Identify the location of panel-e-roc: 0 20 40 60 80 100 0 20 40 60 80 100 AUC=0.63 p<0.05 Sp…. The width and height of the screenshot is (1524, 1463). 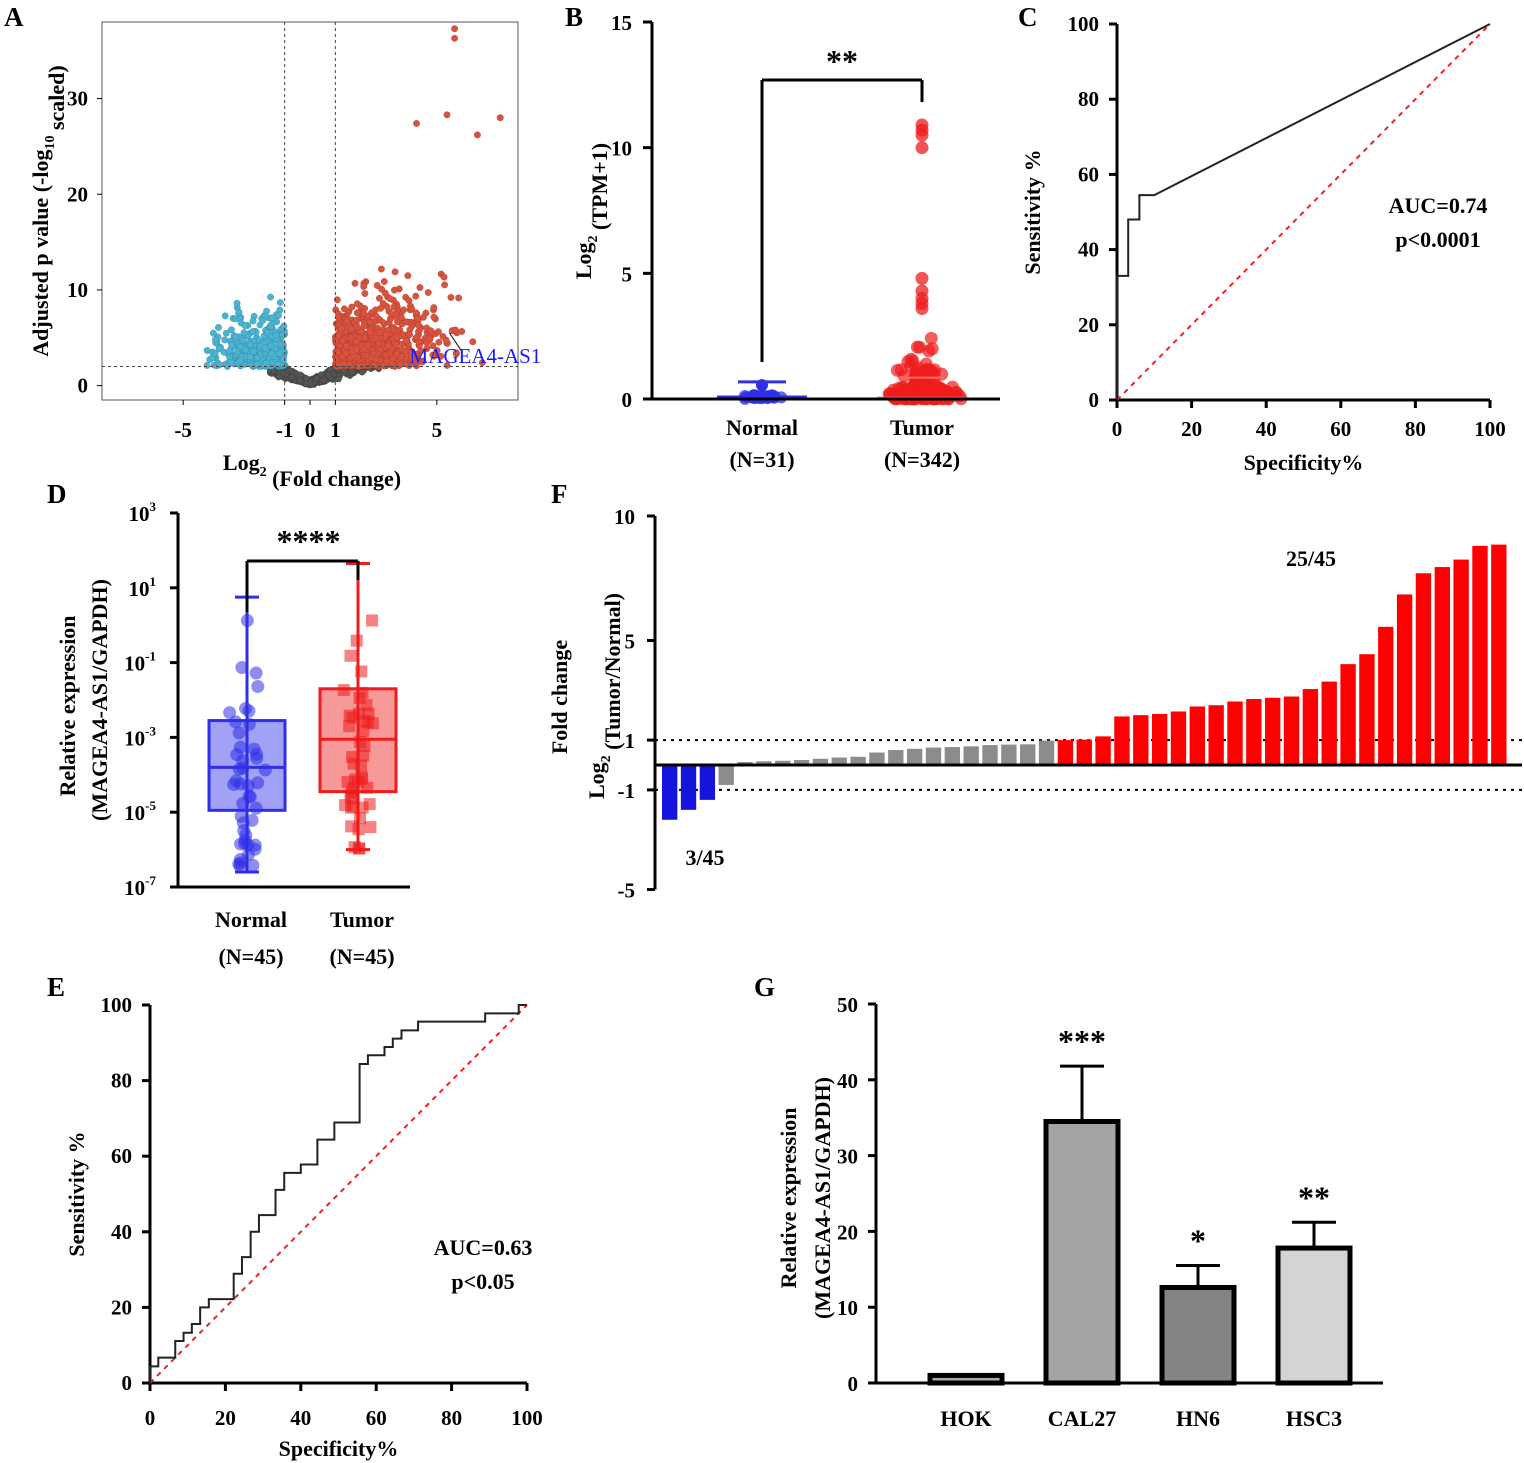
(295, 1216).